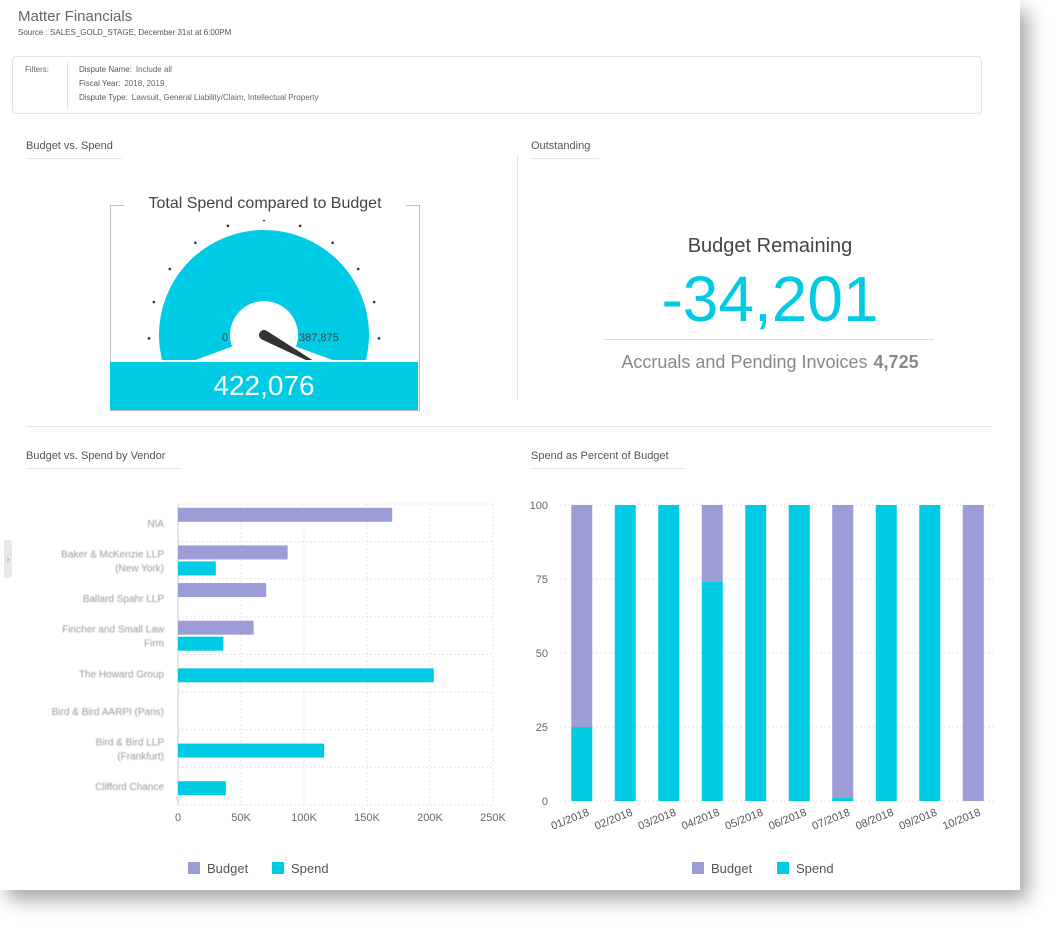 The image size is (1060, 933). Describe the element at coordinates (108, 712) in the screenshot. I see `category-label: Bird & Bird AARPI (Paris)` at that location.